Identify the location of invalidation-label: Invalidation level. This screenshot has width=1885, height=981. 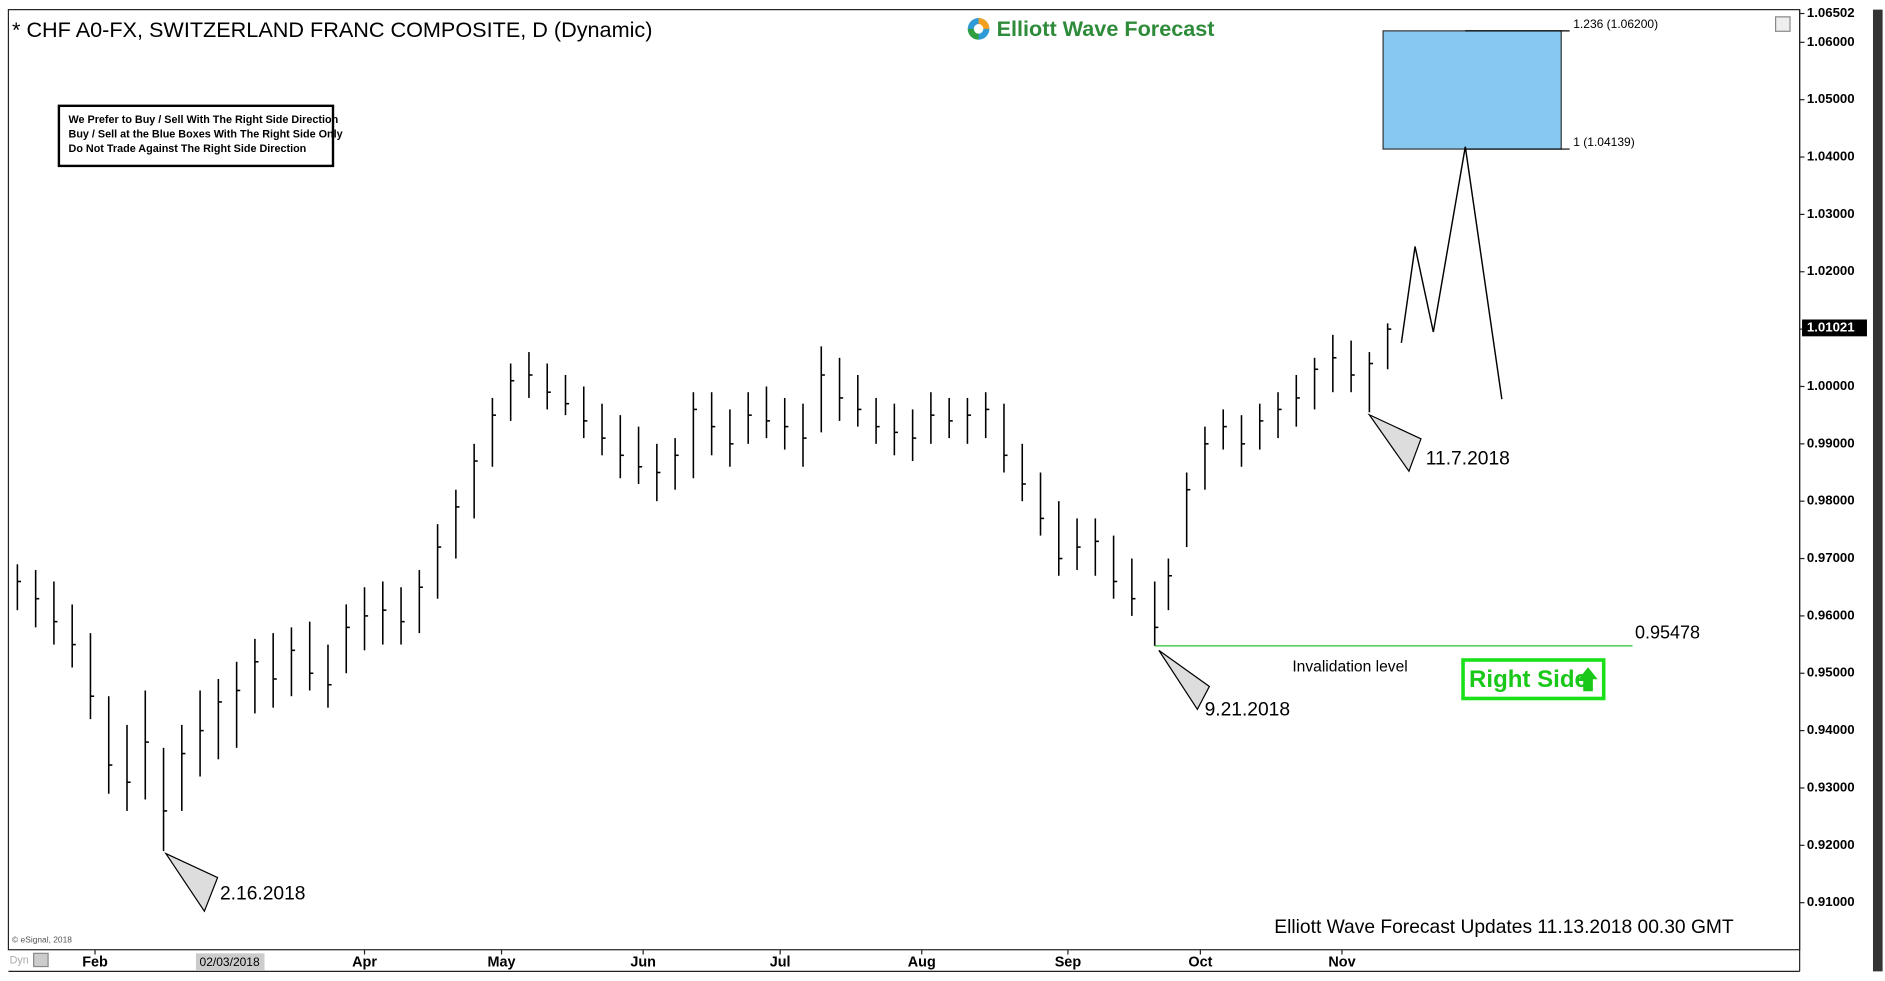
(1349, 666).